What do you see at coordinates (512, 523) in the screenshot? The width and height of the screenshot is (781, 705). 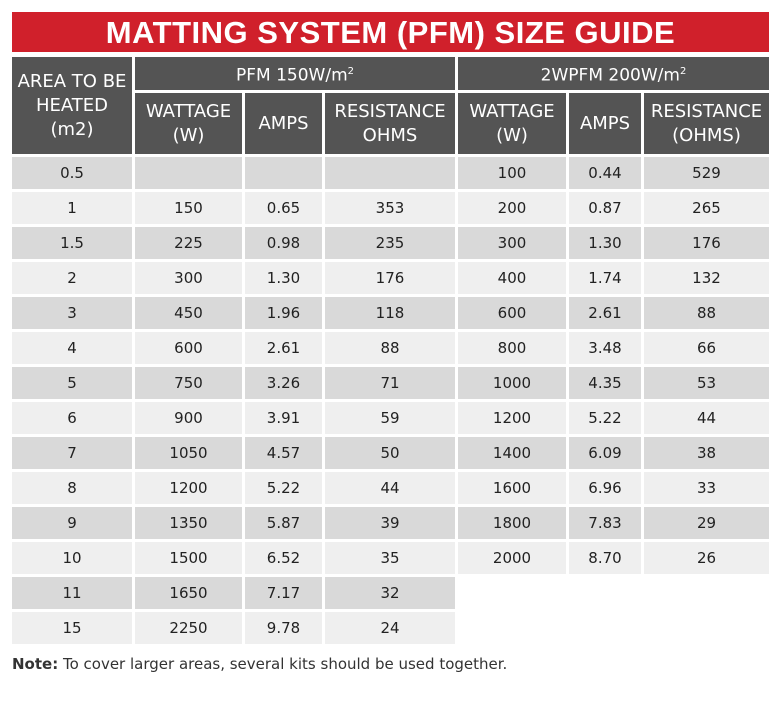 I see `table-cell: 1800` at bounding box center [512, 523].